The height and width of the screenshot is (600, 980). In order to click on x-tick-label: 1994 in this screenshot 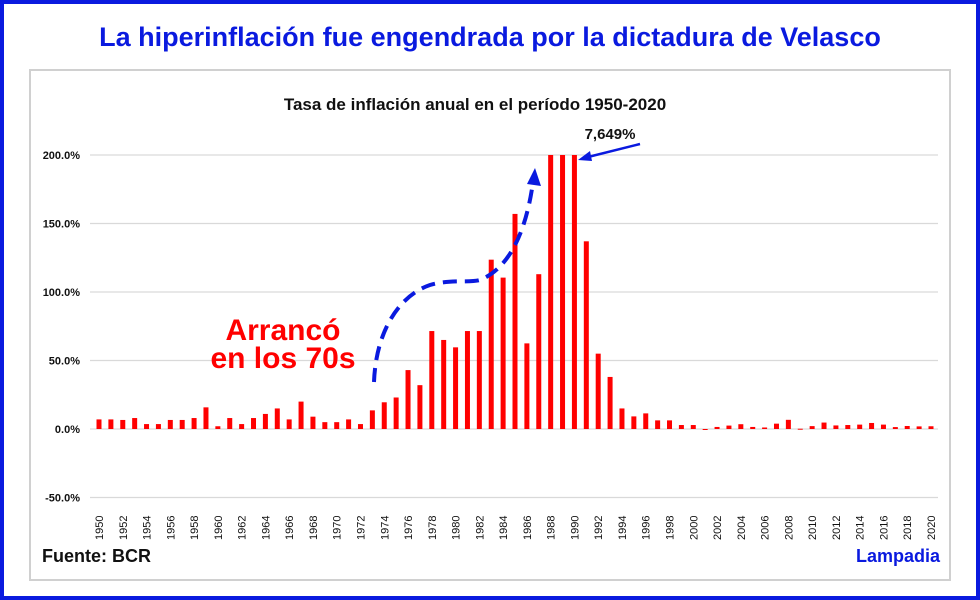, I will do `click(623, 528)`.